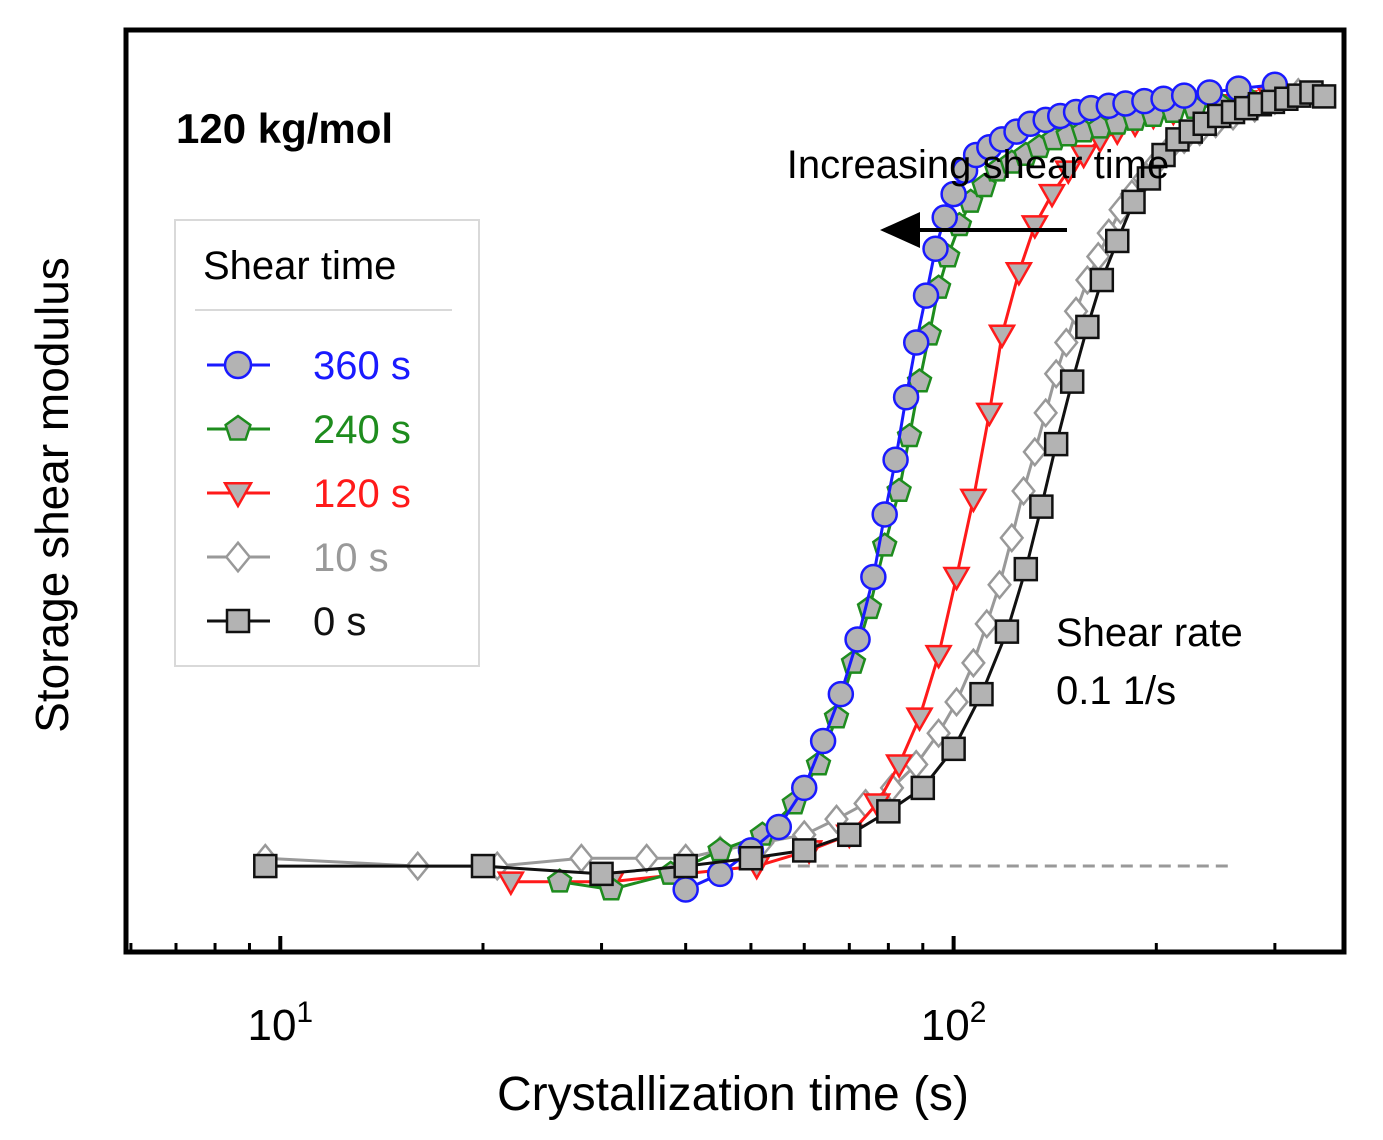 The height and width of the screenshot is (1140, 1383). Describe the element at coordinates (309, 366) in the screenshot. I see `legend-item: 360 s` at that location.